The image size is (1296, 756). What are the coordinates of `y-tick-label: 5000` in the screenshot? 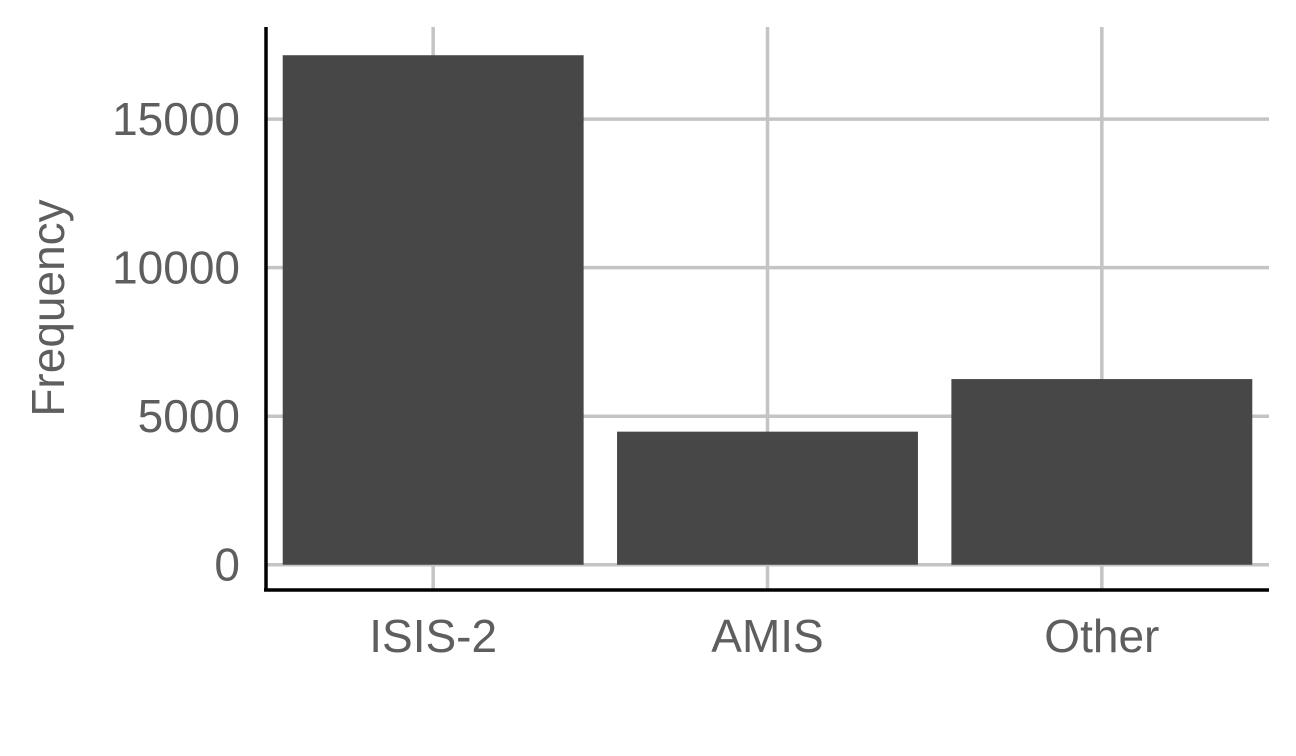 It's located at (189, 416).